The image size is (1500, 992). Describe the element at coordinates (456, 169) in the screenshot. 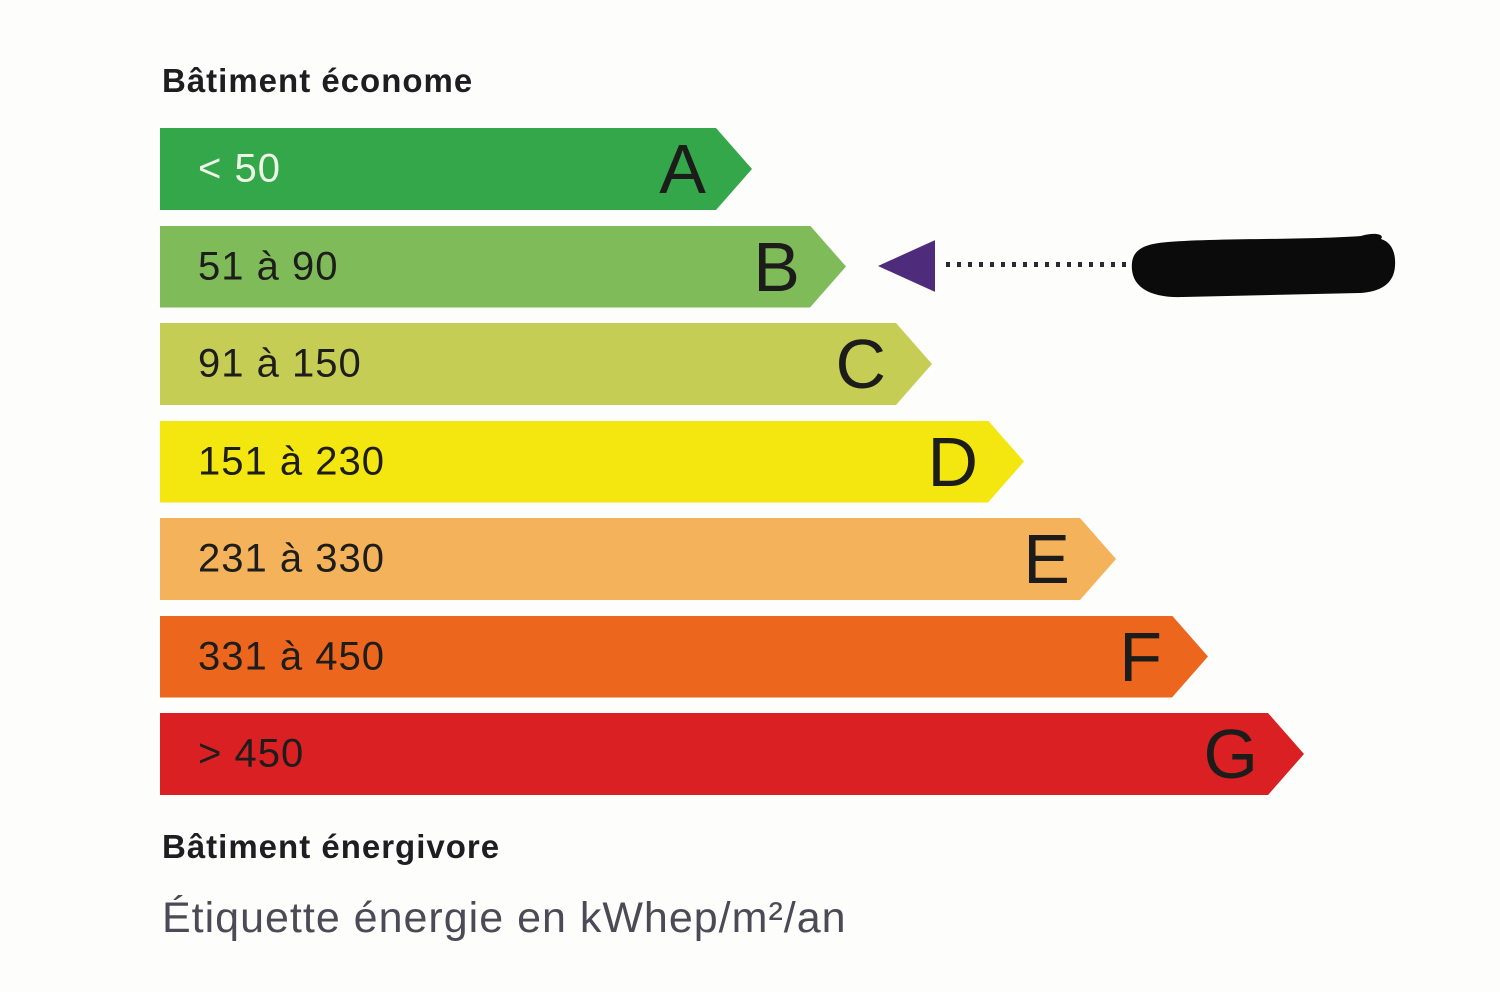

I see `energy-class-arrow: < 50 A` at that location.